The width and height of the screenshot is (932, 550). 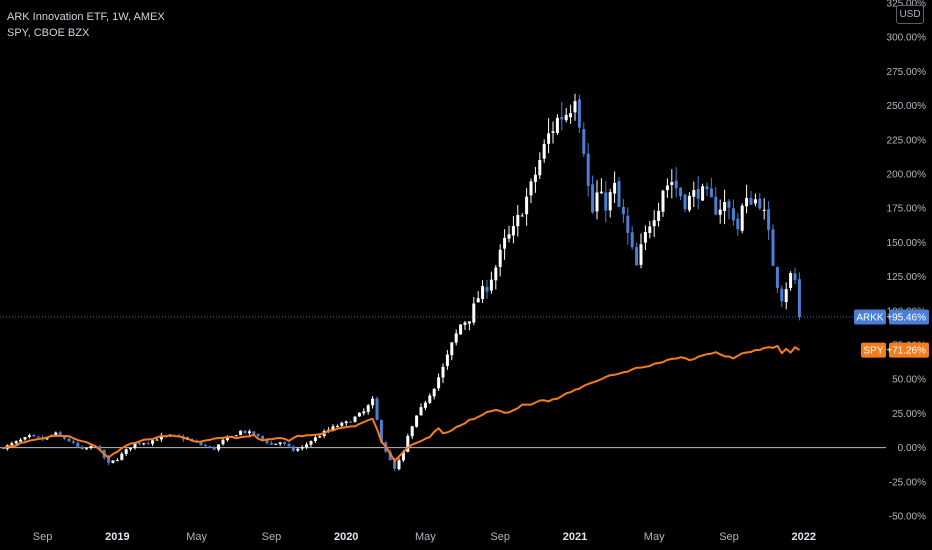 I want to click on x-tick-label: 2021, so click(x=575, y=537).